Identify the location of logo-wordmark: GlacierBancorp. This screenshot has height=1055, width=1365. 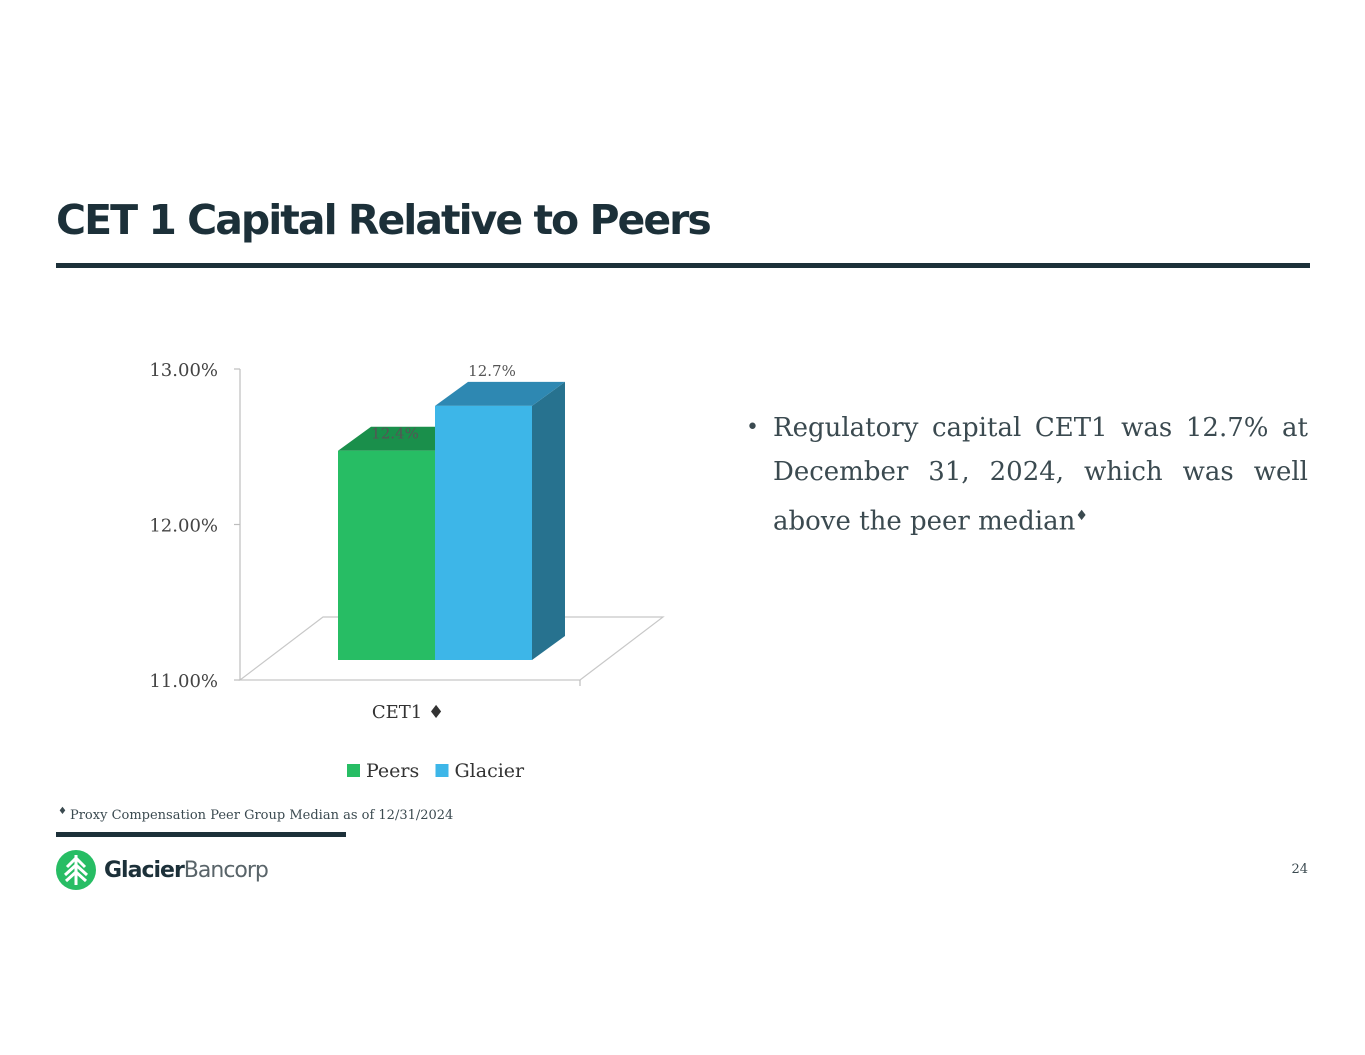
(186, 870).